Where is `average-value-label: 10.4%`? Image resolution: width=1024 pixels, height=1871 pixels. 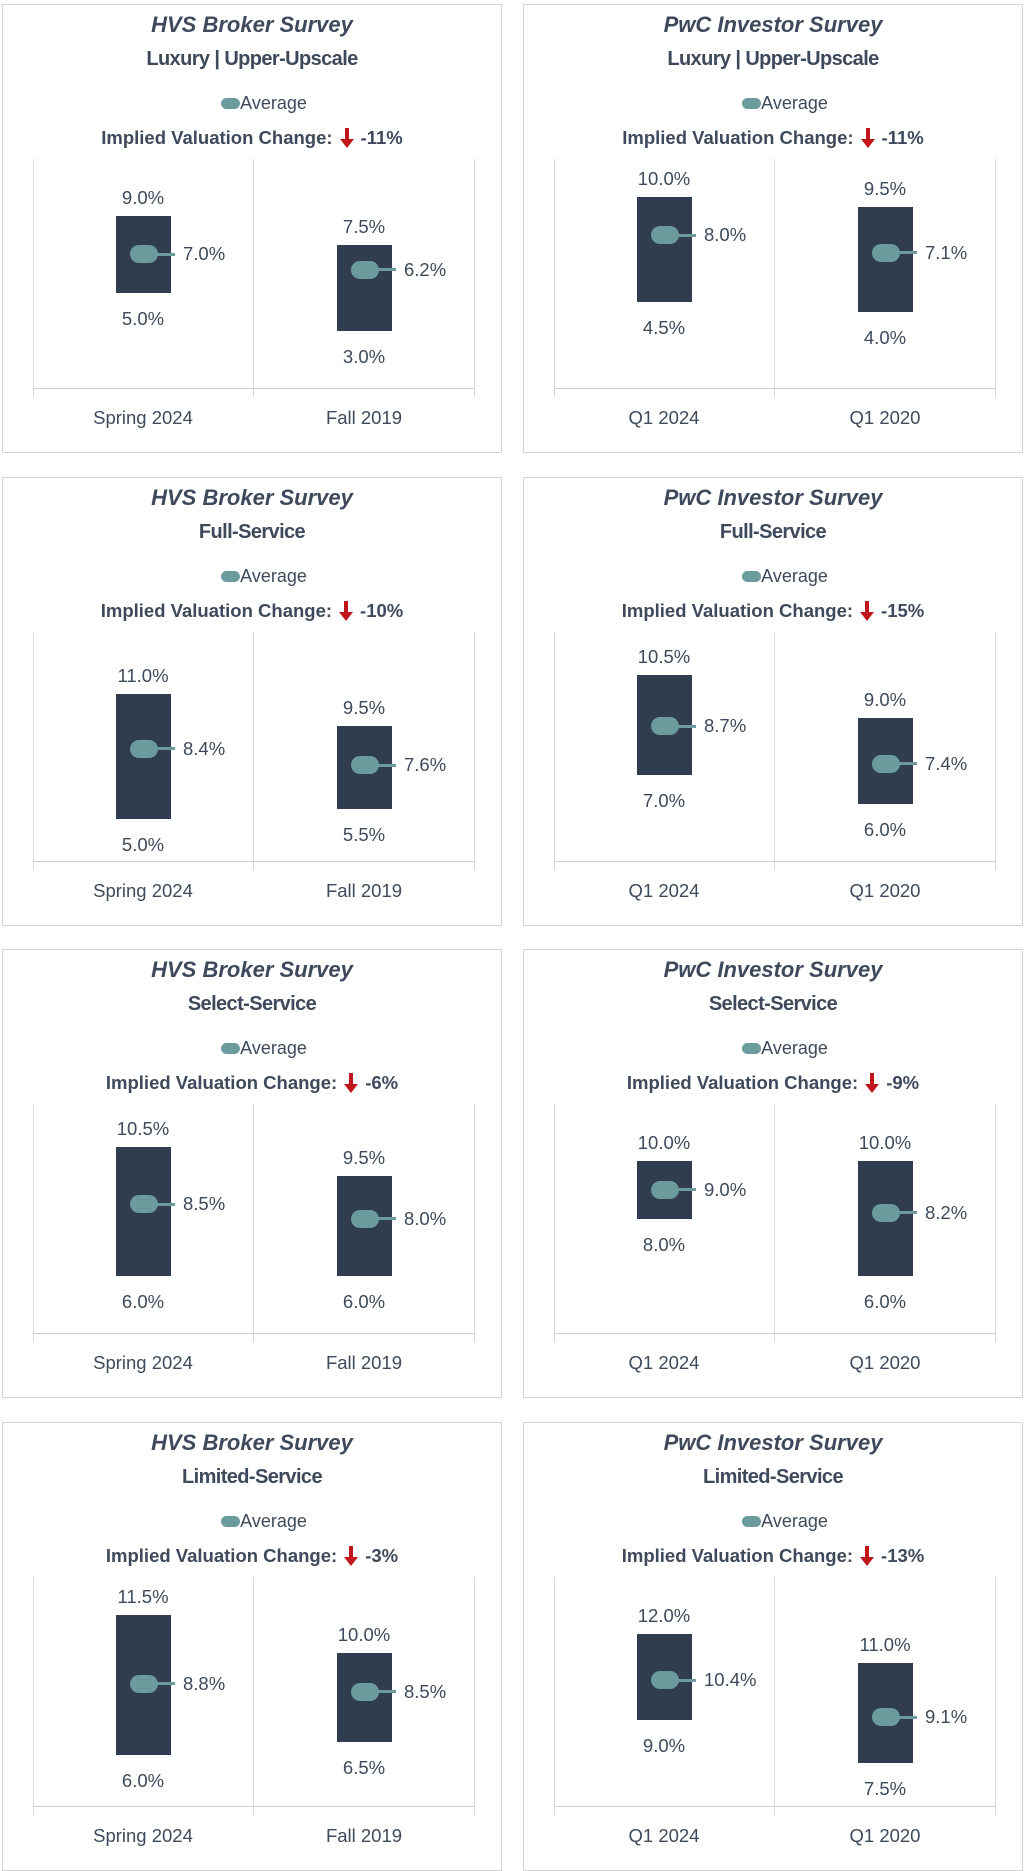
average-value-label: 10.4% is located at coordinates (730, 1680).